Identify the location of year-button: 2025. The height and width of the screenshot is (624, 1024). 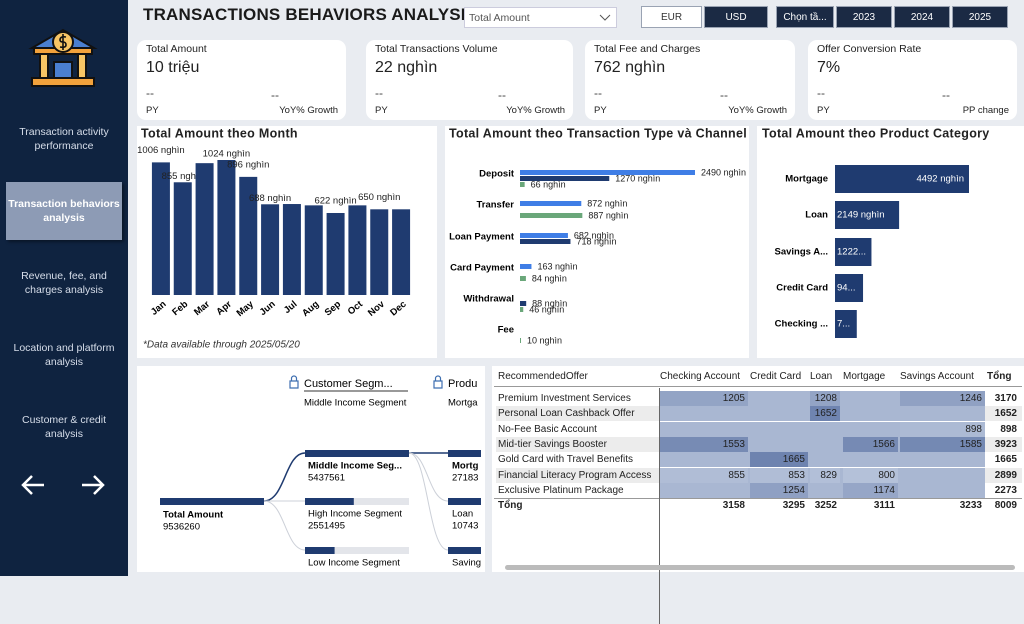
(980, 17).